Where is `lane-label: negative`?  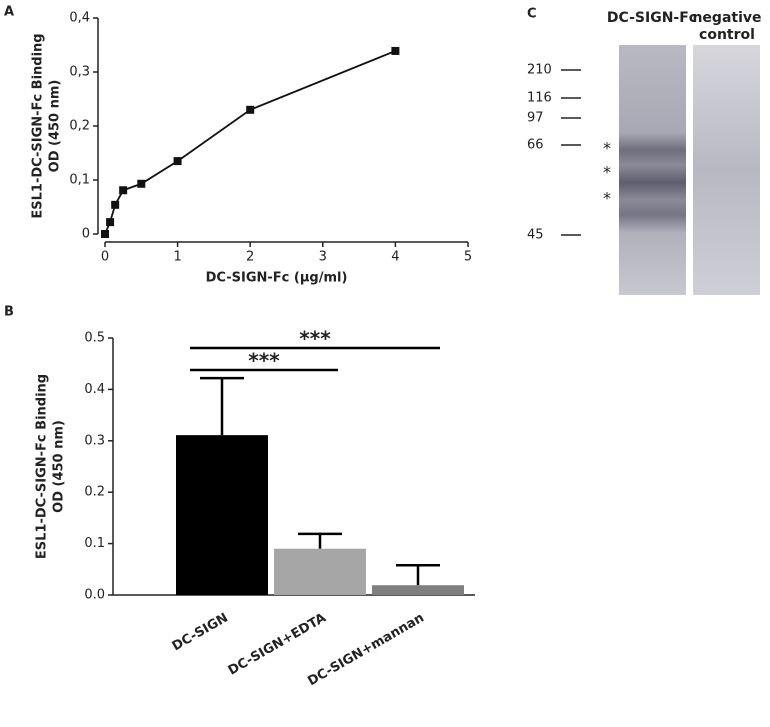 lane-label: negative is located at coordinates (726, 18).